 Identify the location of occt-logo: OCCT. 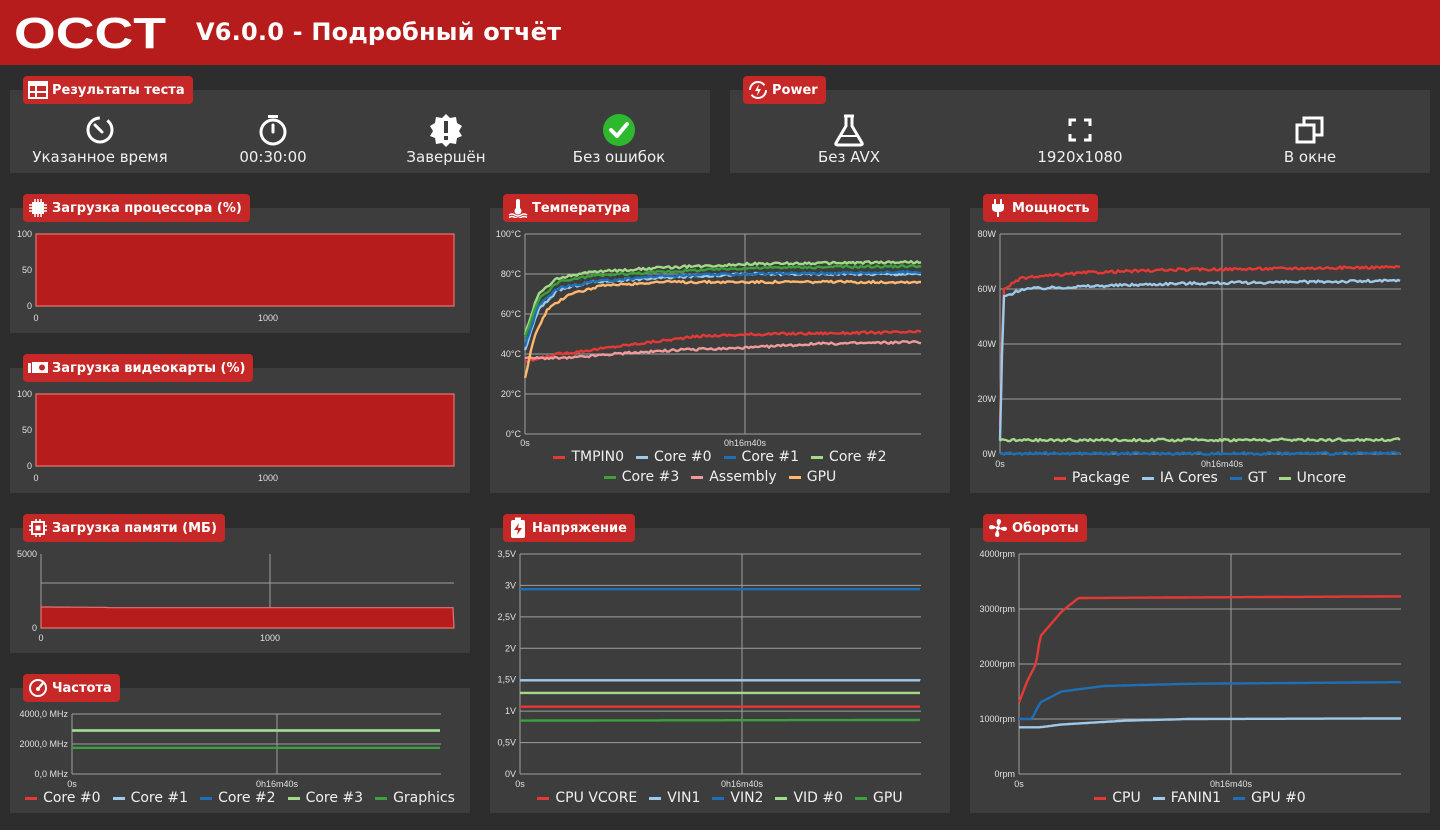
(90, 33).